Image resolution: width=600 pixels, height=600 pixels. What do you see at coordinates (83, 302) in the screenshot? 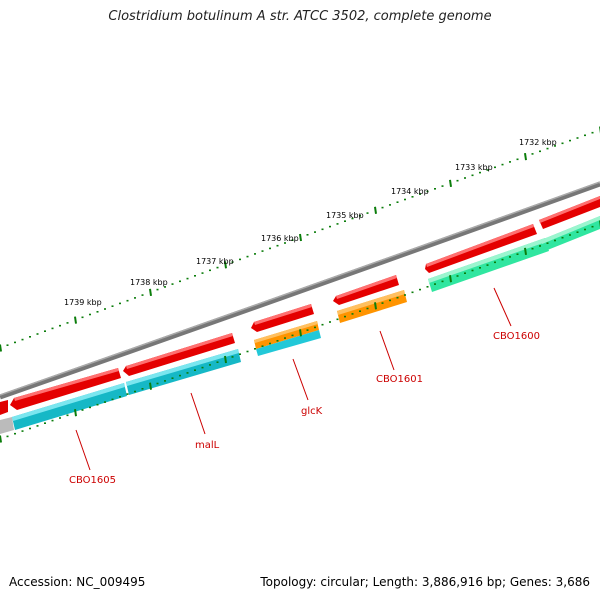
I see `tick-label: 1739 kbp` at bounding box center [83, 302].